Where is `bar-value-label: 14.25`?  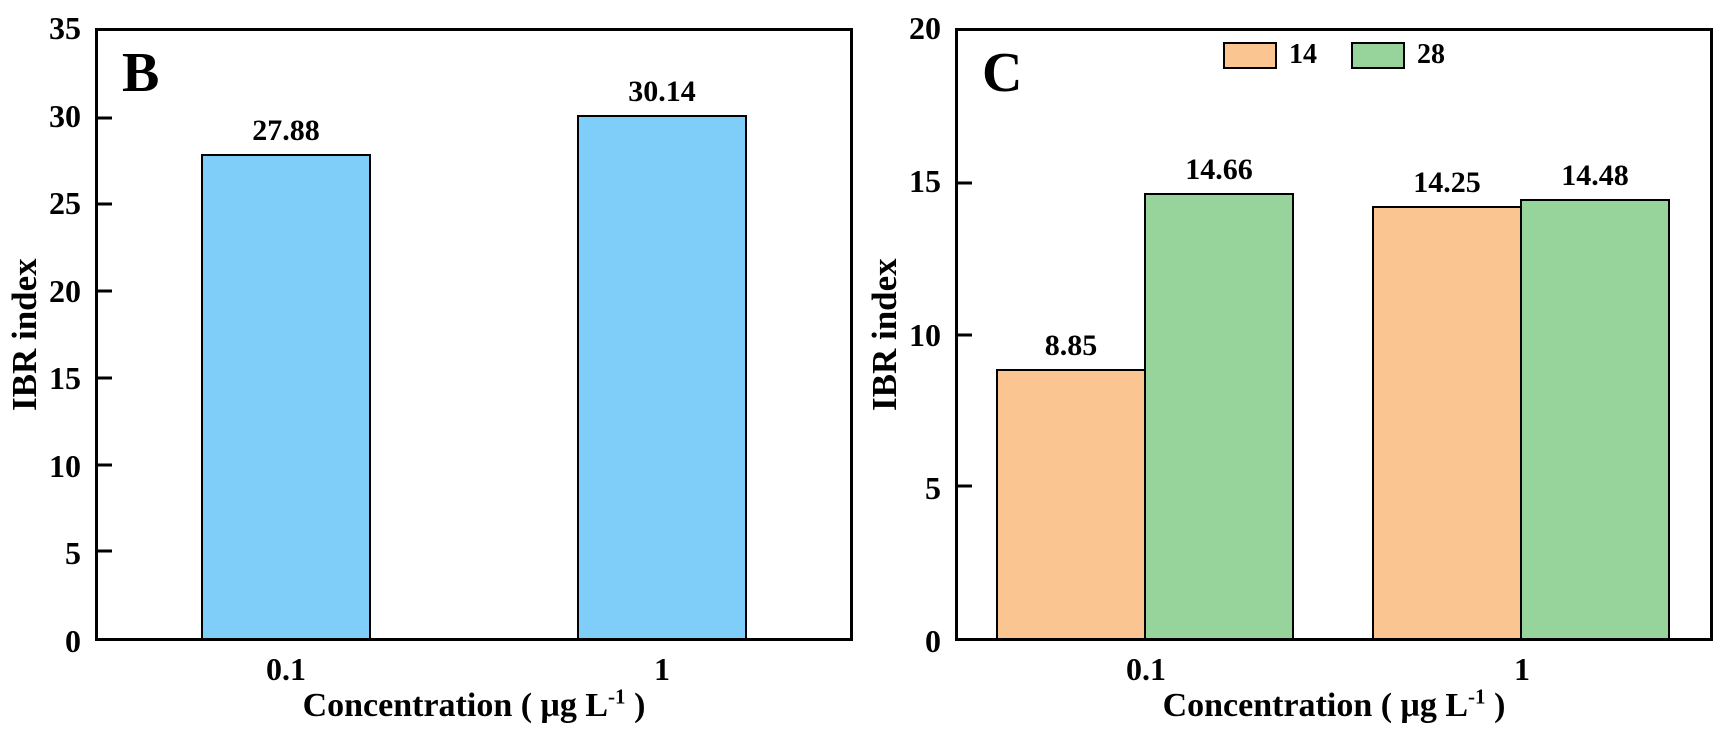 bar-value-label: 14.25 is located at coordinates (1447, 182).